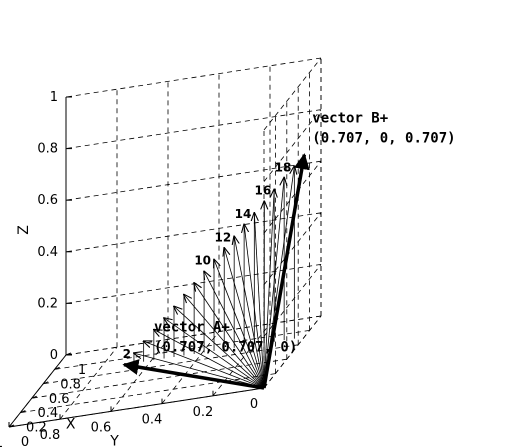  I want to click on vector-index-label: 2, so click(127, 354).